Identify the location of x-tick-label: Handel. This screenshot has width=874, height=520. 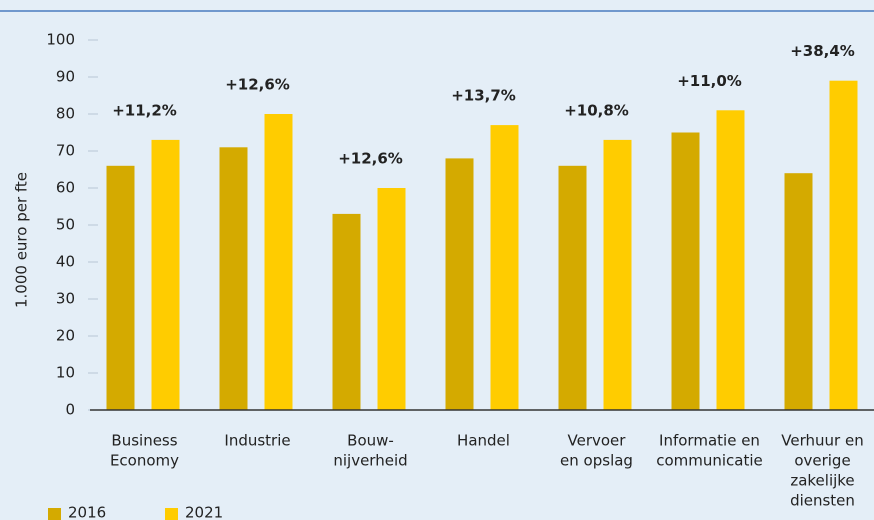
(483, 441).